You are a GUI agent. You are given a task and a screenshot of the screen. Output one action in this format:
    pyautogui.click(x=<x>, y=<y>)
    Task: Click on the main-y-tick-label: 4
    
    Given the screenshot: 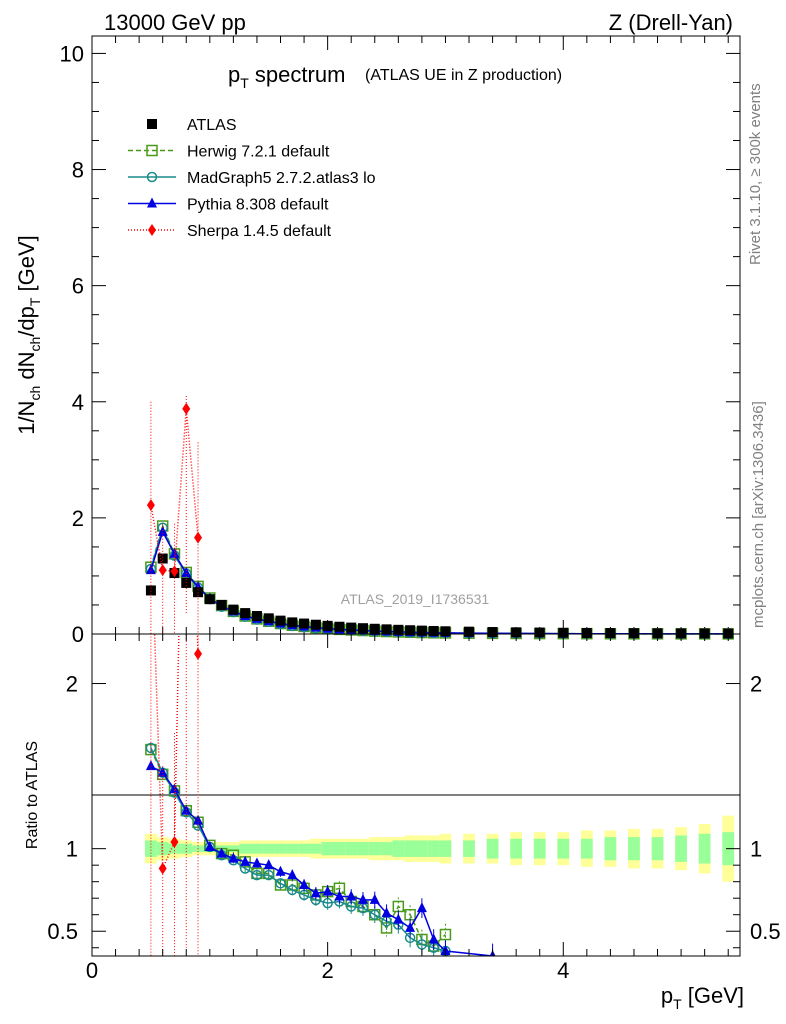 What is the action you would take?
    pyautogui.click(x=78, y=402)
    